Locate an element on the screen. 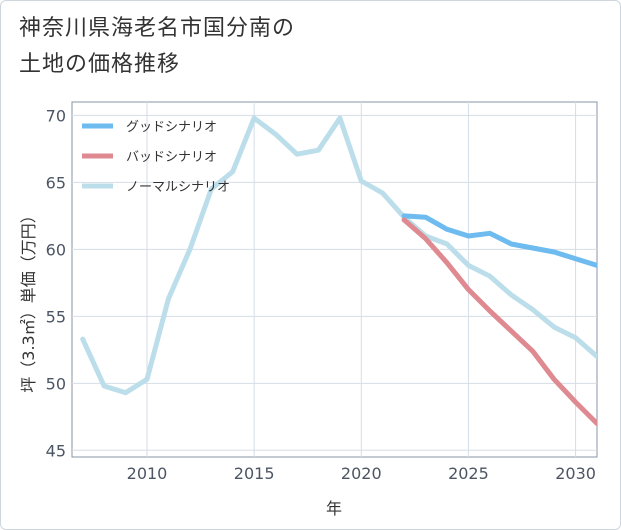  y-tick-label: 50 is located at coordinates (56, 383).